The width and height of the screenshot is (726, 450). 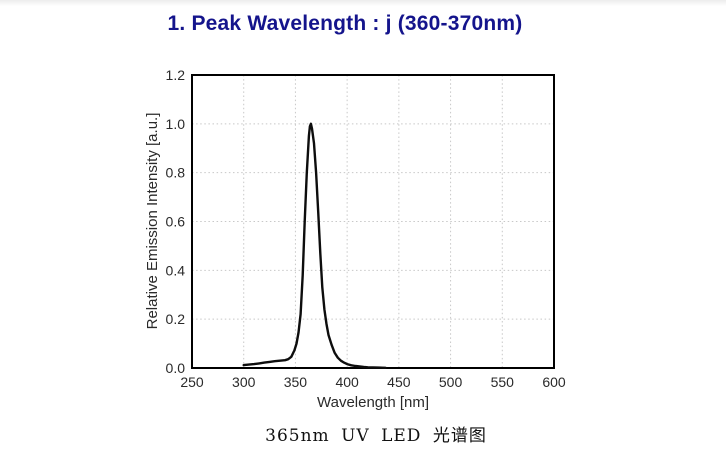 What do you see at coordinates (296, 382) in the screenshot?
I see `x-tick-label: 350` at bounding box center [296, 382].